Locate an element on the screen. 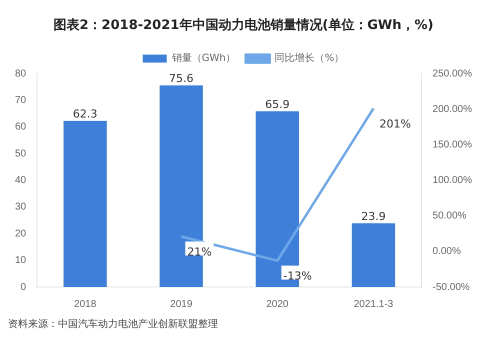  data-label: 65.9 is located at coordinates (277, 105).